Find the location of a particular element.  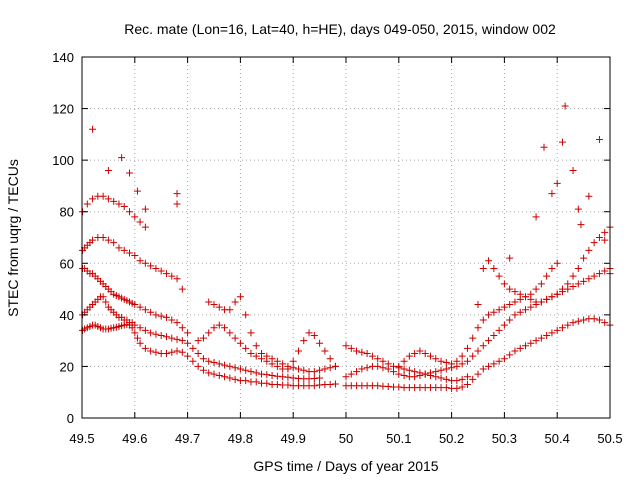

x-tick-label: 50.2 is located at coordinates (451, 438).